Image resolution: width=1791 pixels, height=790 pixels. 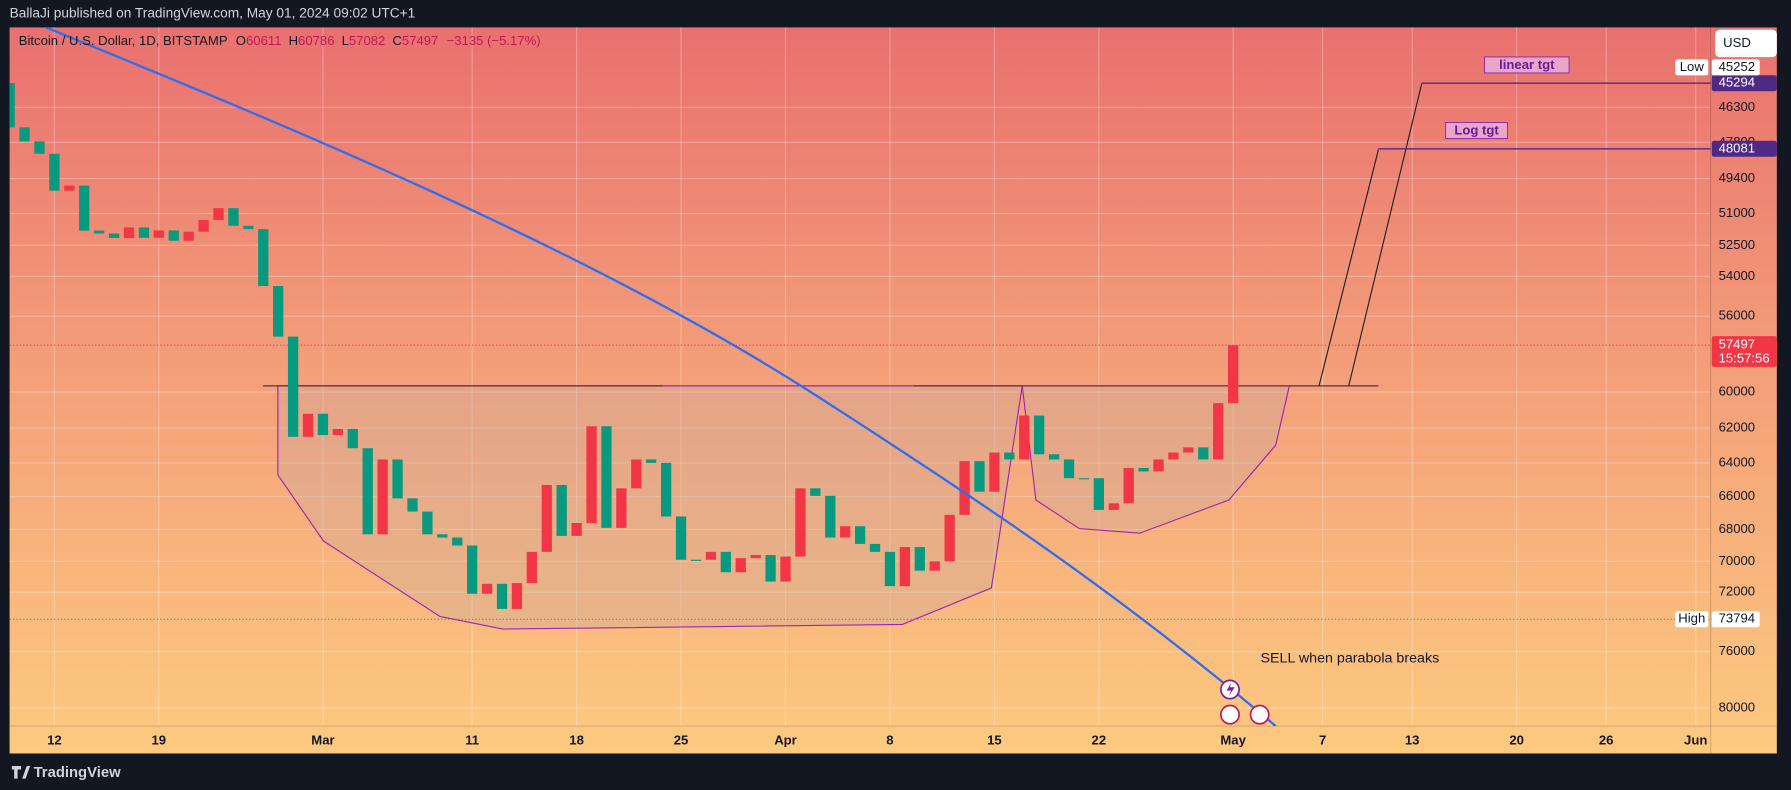 I want to click on x-tick-label: Jun, so click(x=1695, y=739).